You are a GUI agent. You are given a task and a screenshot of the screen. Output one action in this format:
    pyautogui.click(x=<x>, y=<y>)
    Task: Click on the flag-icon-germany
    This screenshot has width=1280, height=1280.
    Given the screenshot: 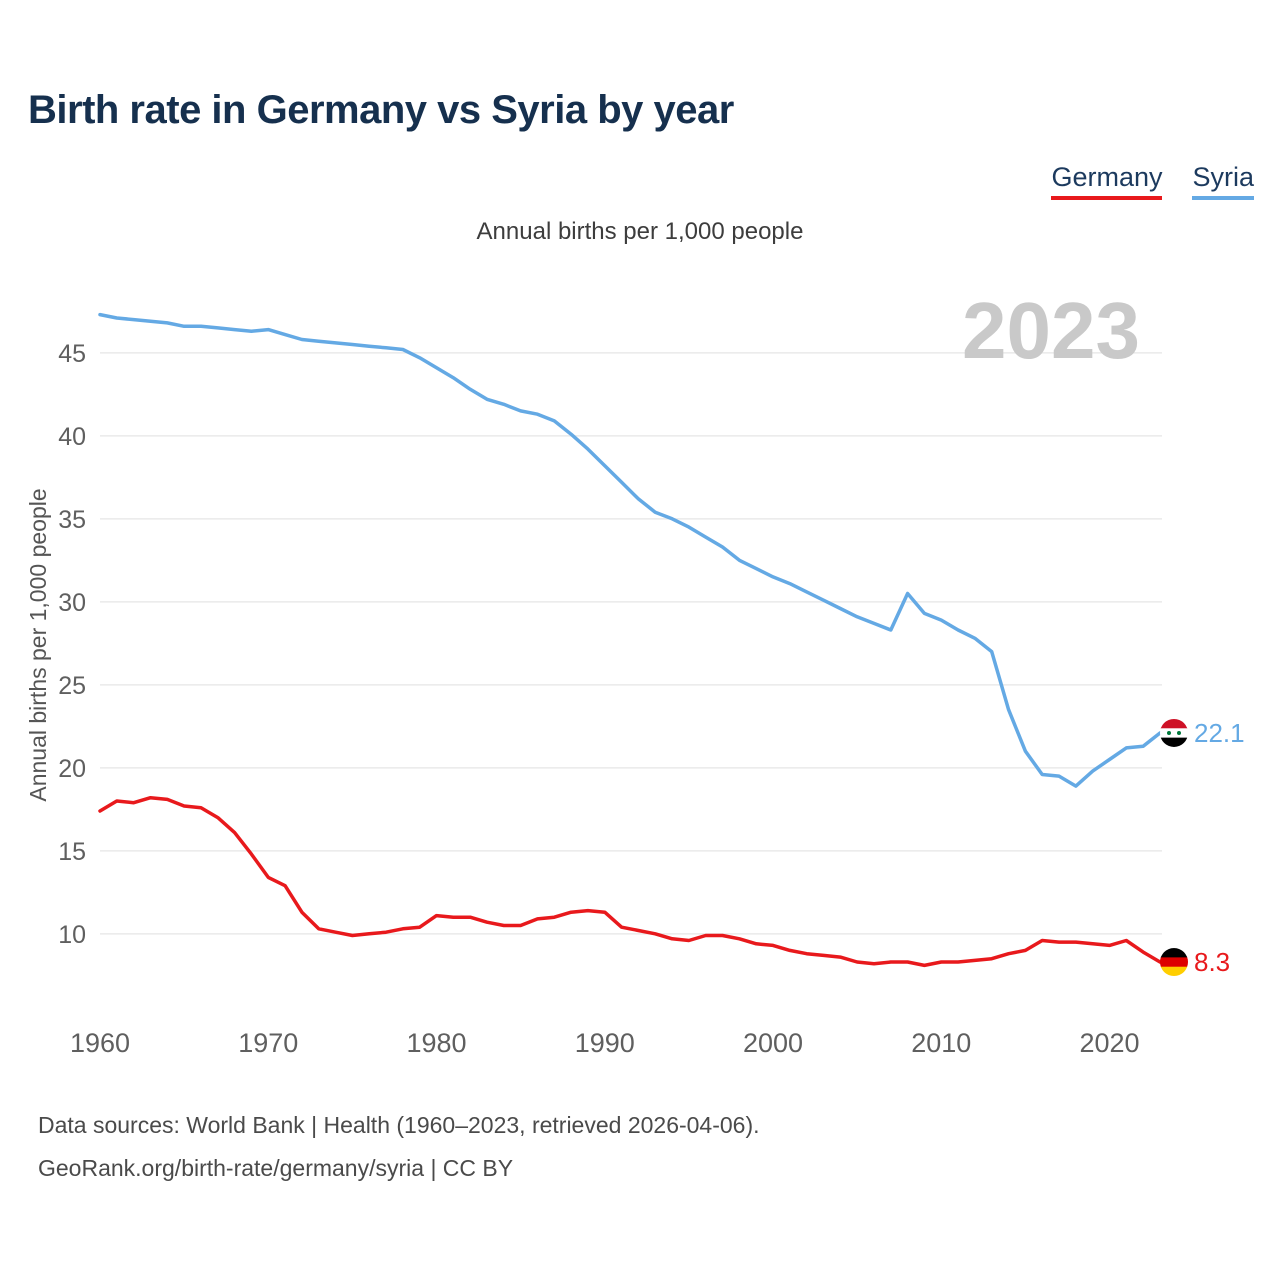 What is the action you would take?
    pyautogui.click(x=1174, y=962)
    